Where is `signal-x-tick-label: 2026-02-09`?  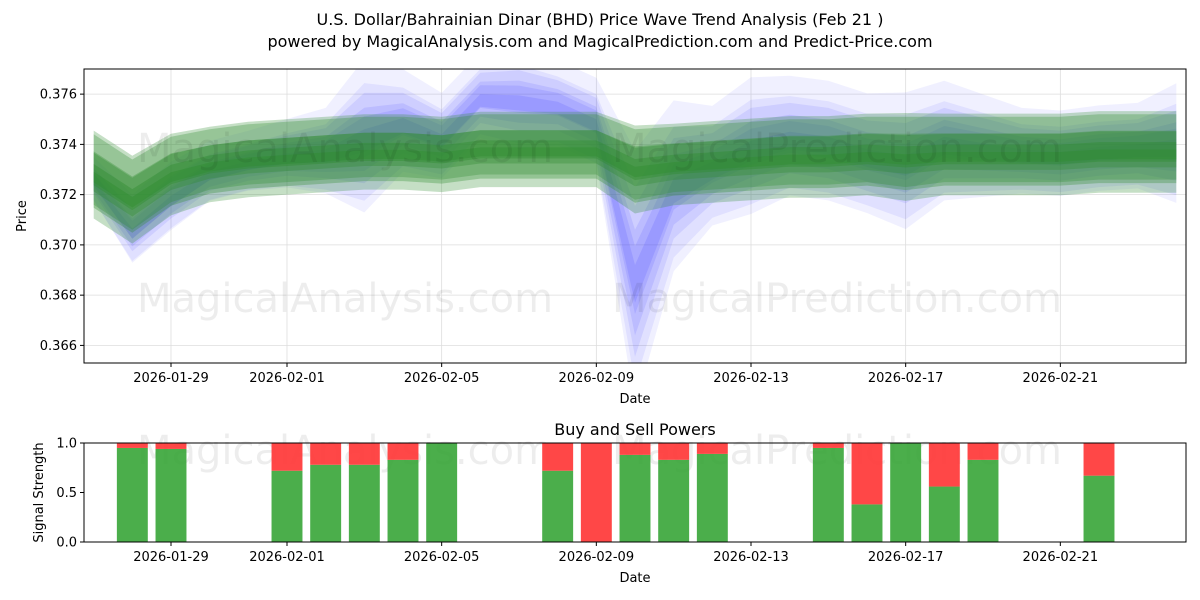
signal-x-tick-label: 2026-02-09 is located at coordinates (597, 557).